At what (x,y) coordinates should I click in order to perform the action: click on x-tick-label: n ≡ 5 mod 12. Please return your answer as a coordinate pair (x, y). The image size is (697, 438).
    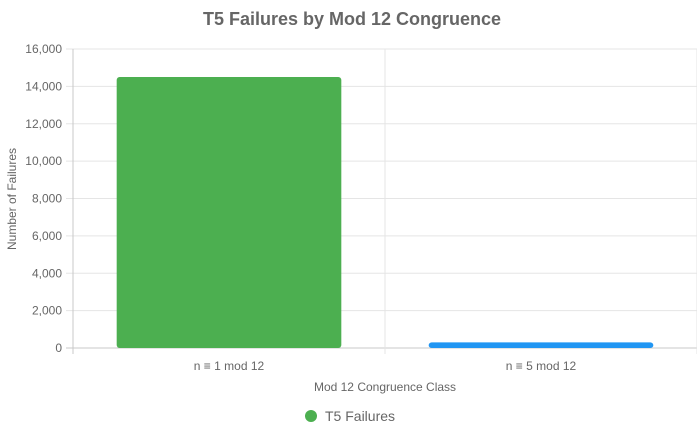
    Looking at the image, I should click on (541, 366).